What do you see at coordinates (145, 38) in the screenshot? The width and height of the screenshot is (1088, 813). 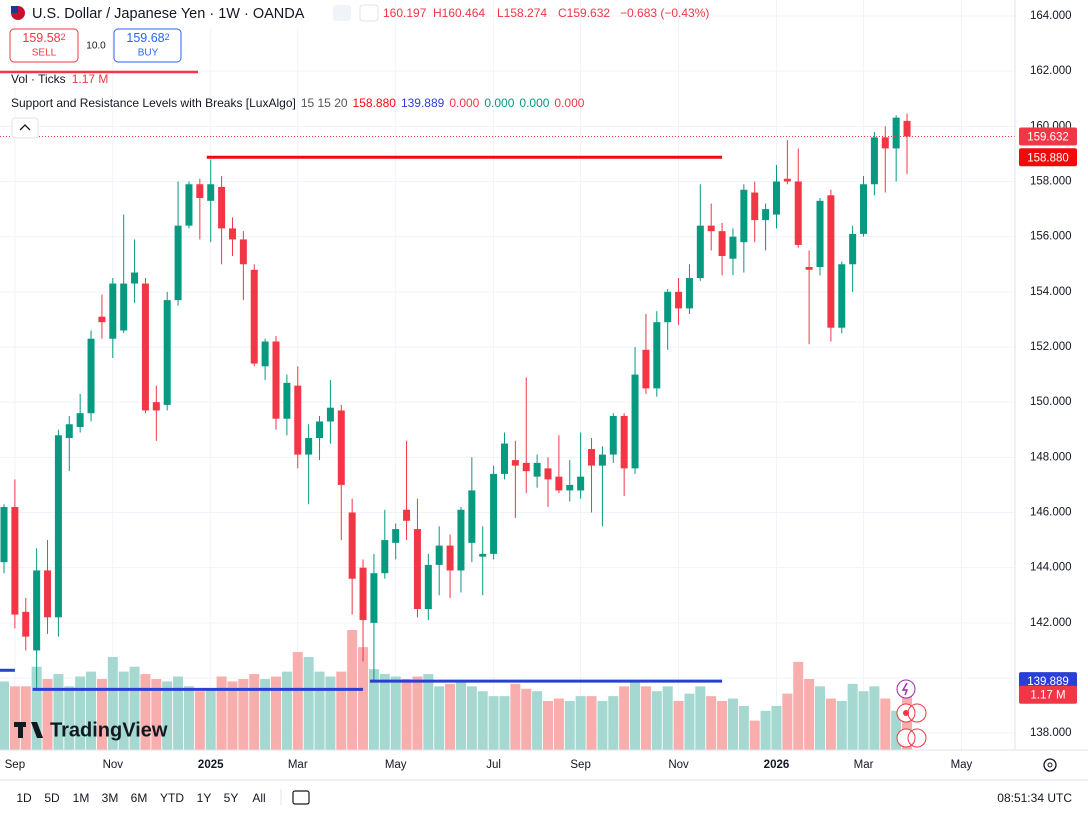 I see `buy-price-main: 159.68` at bounding box center [145, 38].